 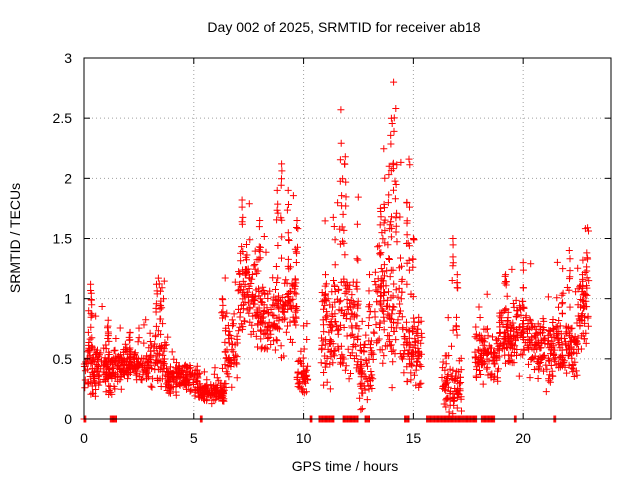 What do you see at coordinates (15, 238) in the screenshot?
I see `y-axis-label: SRMTID / TECUs` at bounding box center [15, 238].